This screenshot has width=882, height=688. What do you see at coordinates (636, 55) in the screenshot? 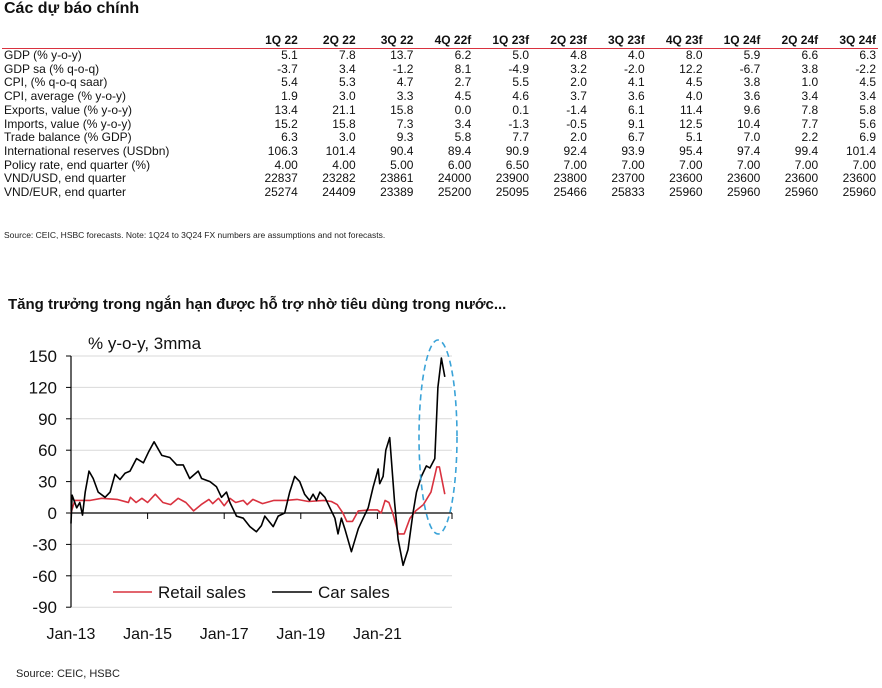
I see `table-cell: 4.0` at bounding box center [636, 55].